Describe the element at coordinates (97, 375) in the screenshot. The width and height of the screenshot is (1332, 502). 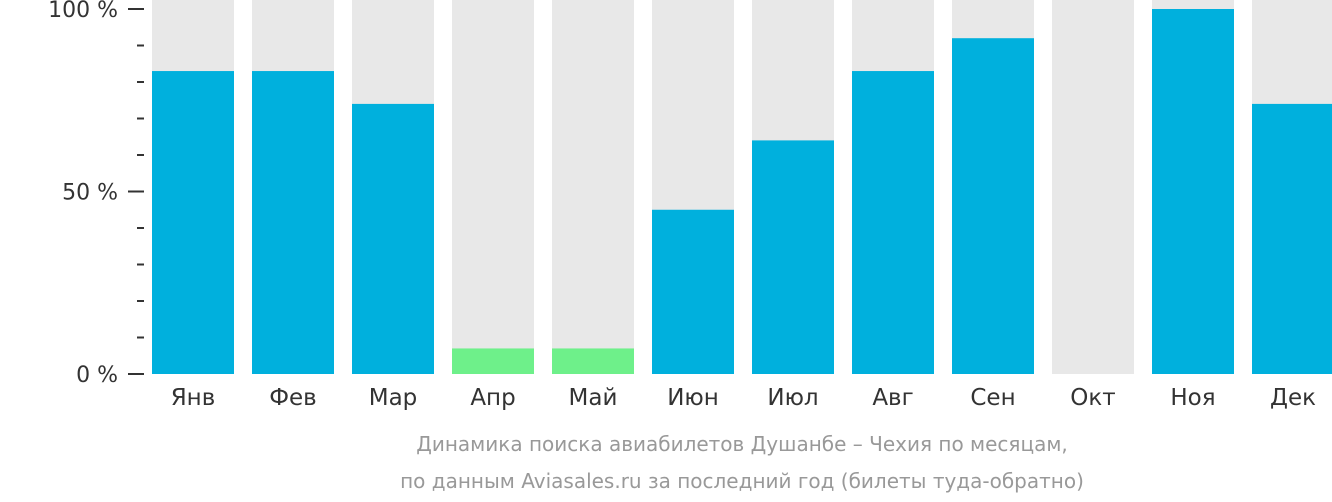
I see `y-tick-label-0: 0 %` at that location.